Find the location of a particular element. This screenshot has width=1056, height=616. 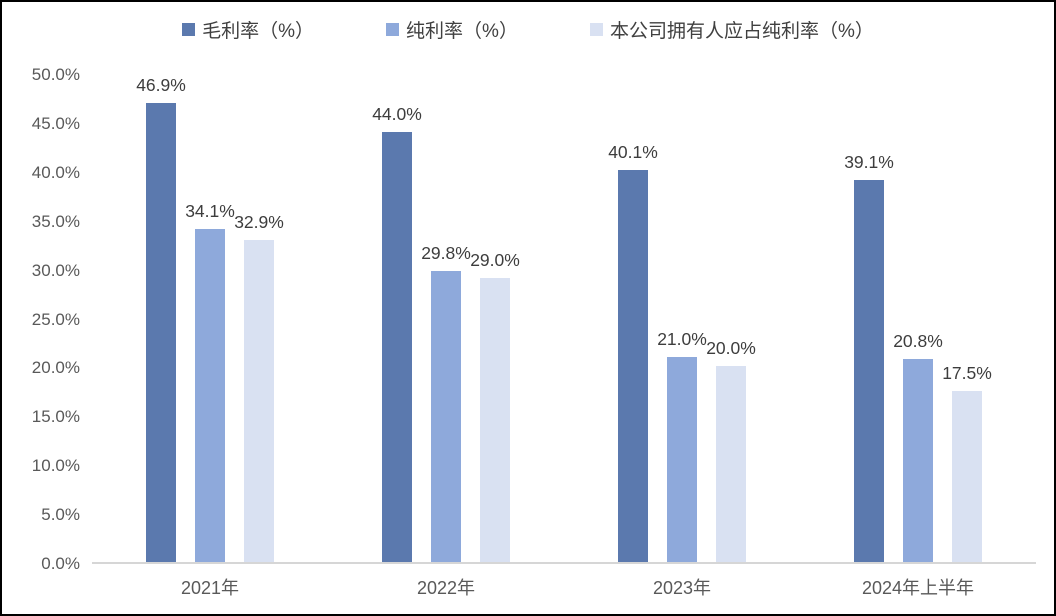

value-label: 17.5% is located at coordinates (967, 372).